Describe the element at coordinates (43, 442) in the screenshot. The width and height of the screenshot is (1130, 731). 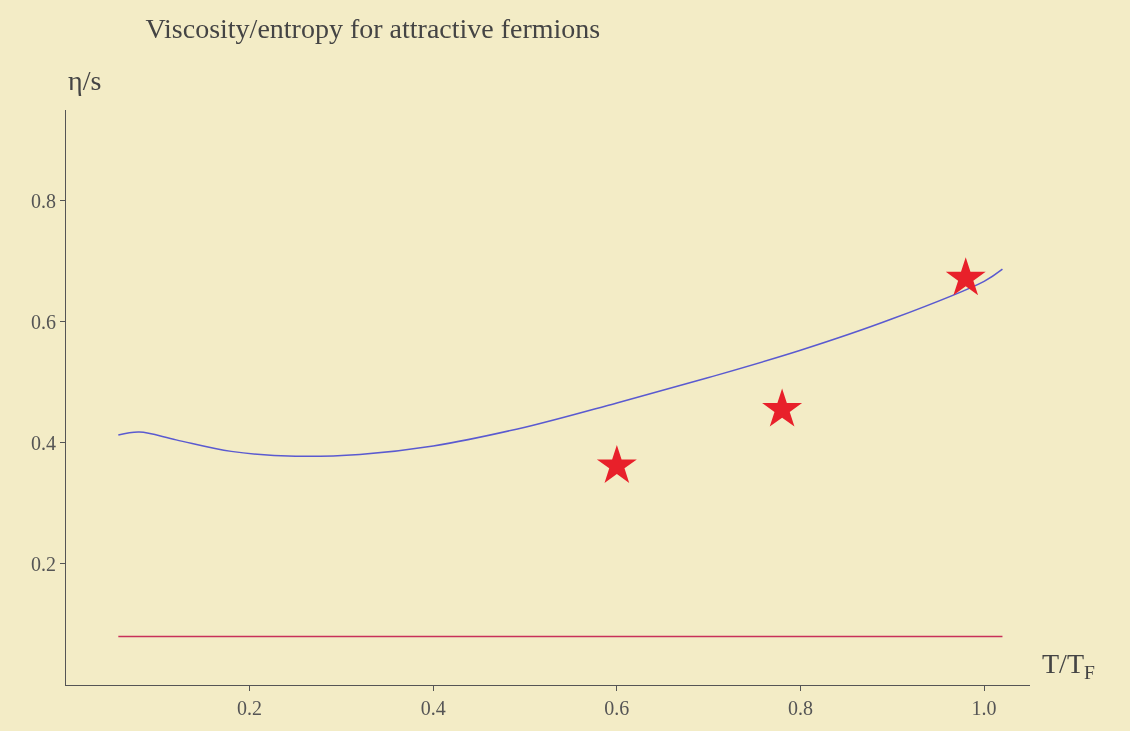
I see `y-tick-label: 0.4` at that location.